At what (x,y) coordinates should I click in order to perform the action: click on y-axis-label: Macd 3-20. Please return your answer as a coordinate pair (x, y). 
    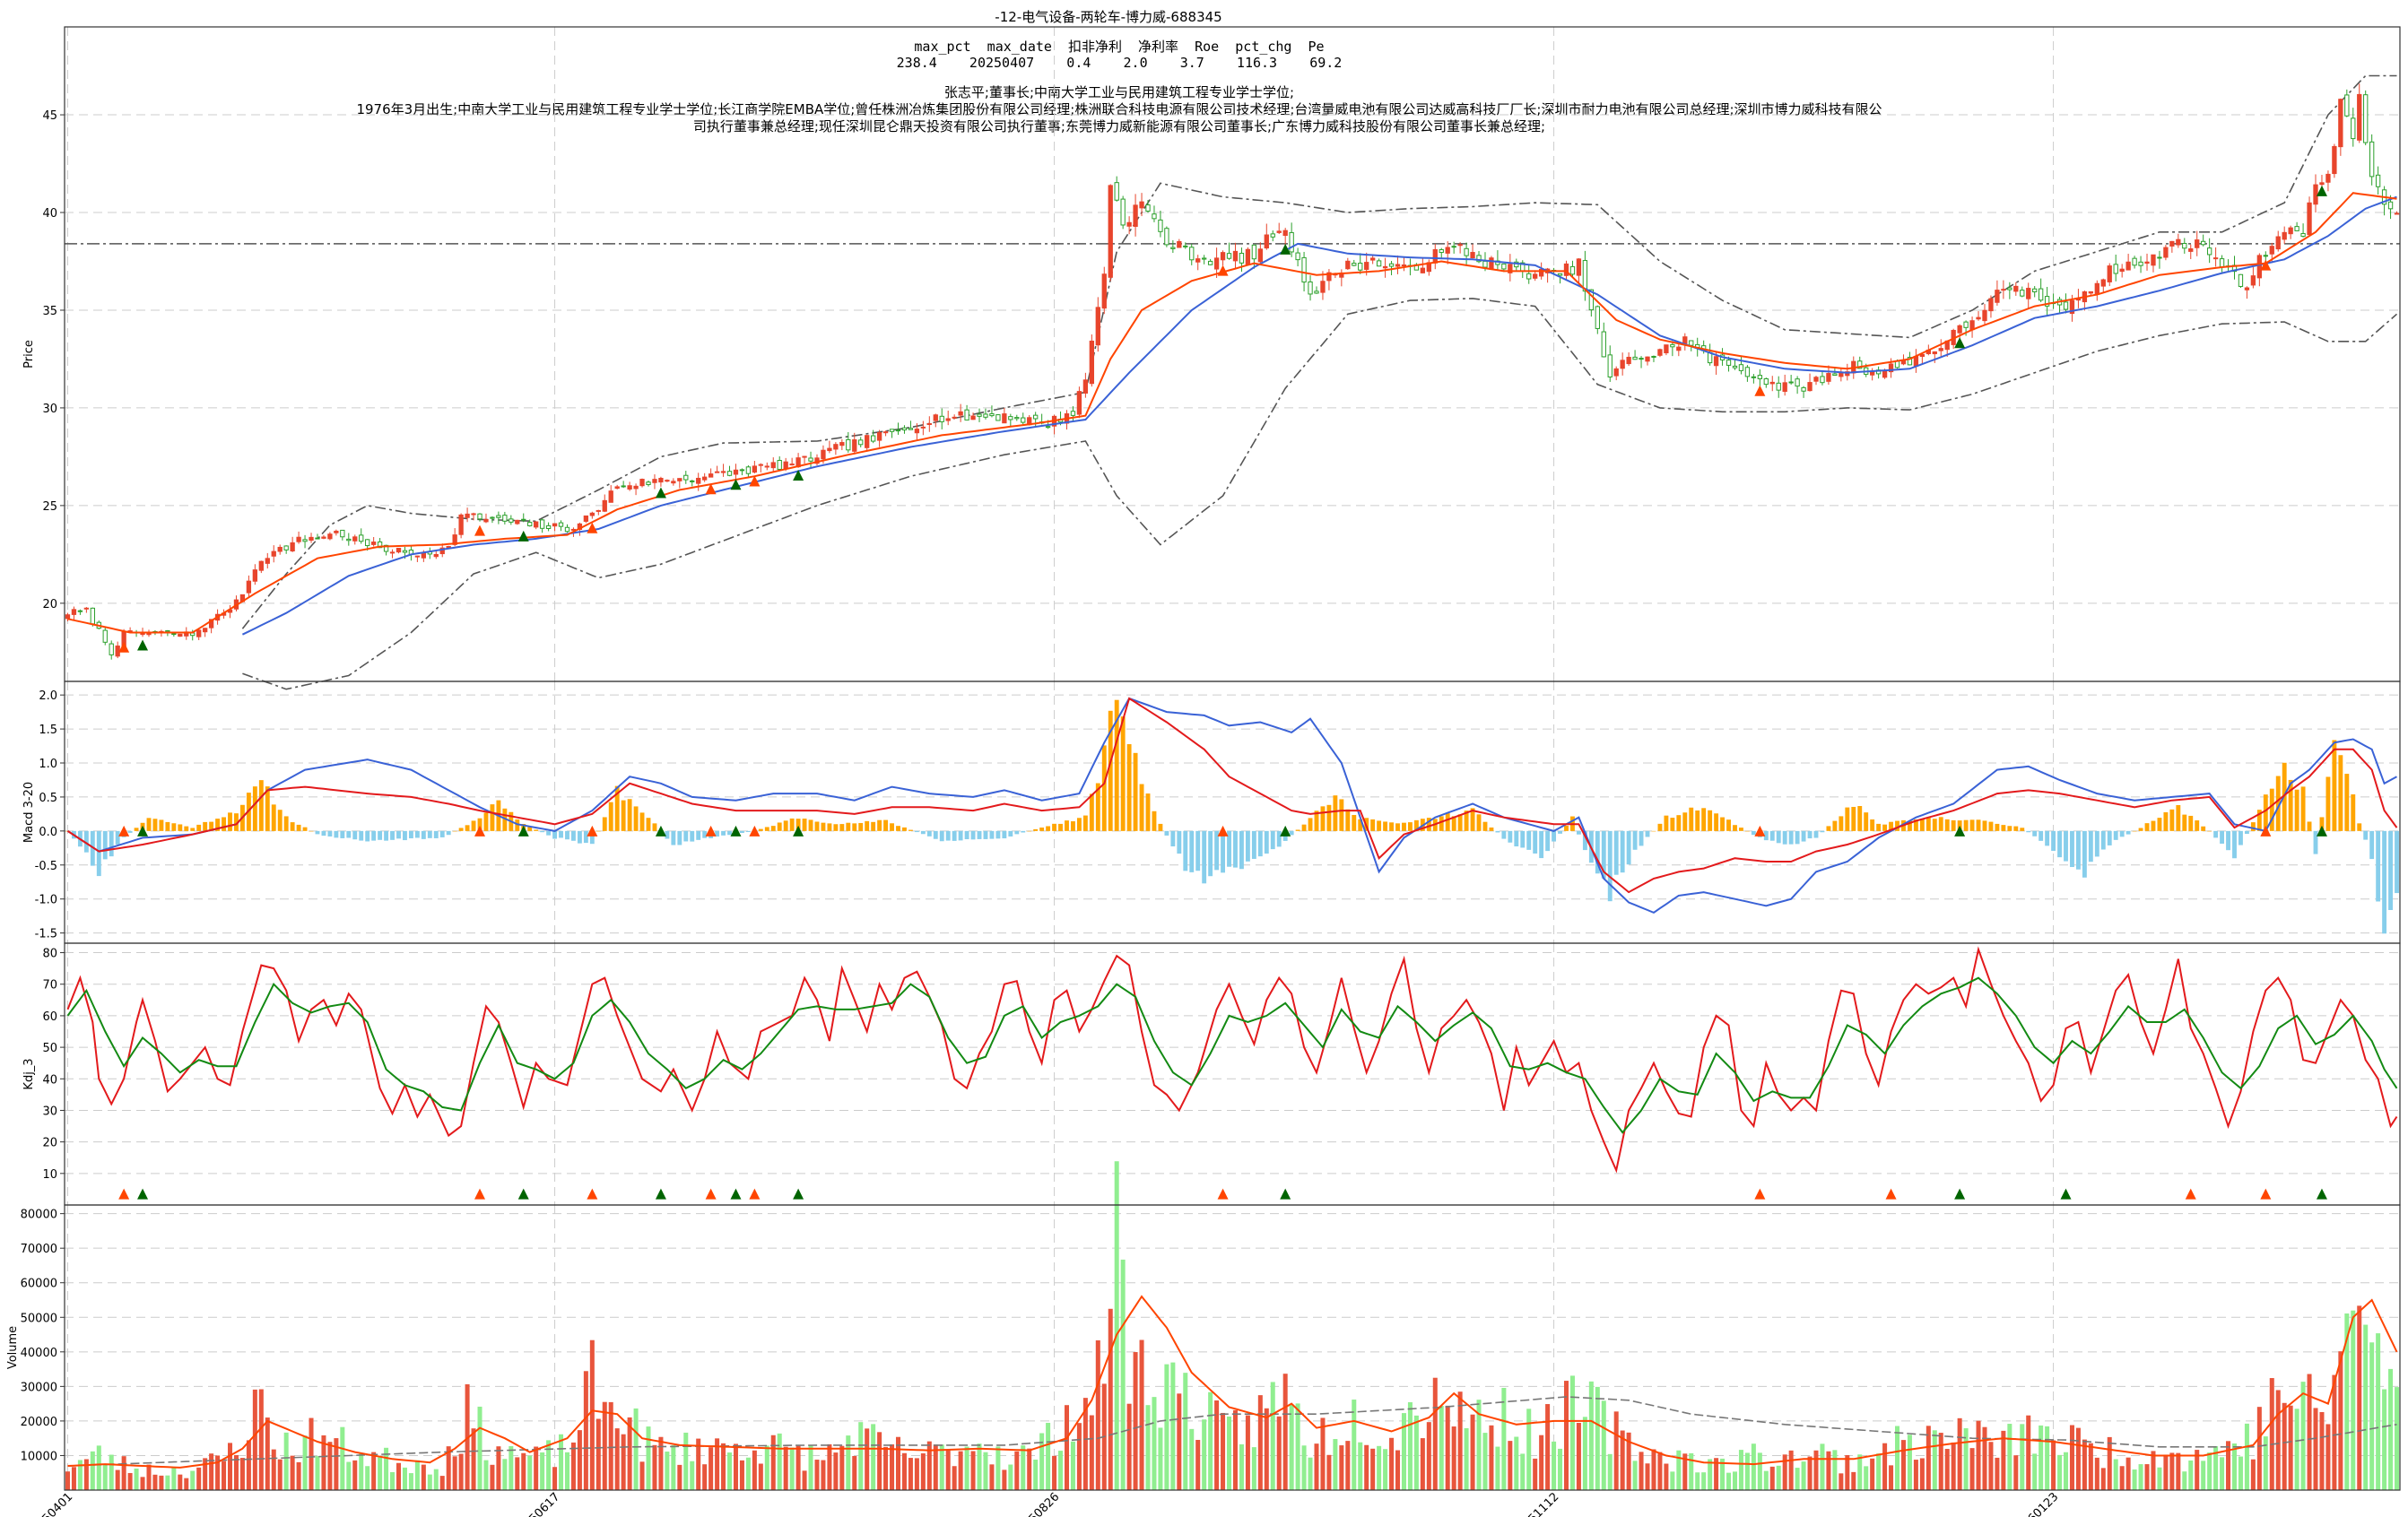
    Looking at the image, I should click on (29, 812).